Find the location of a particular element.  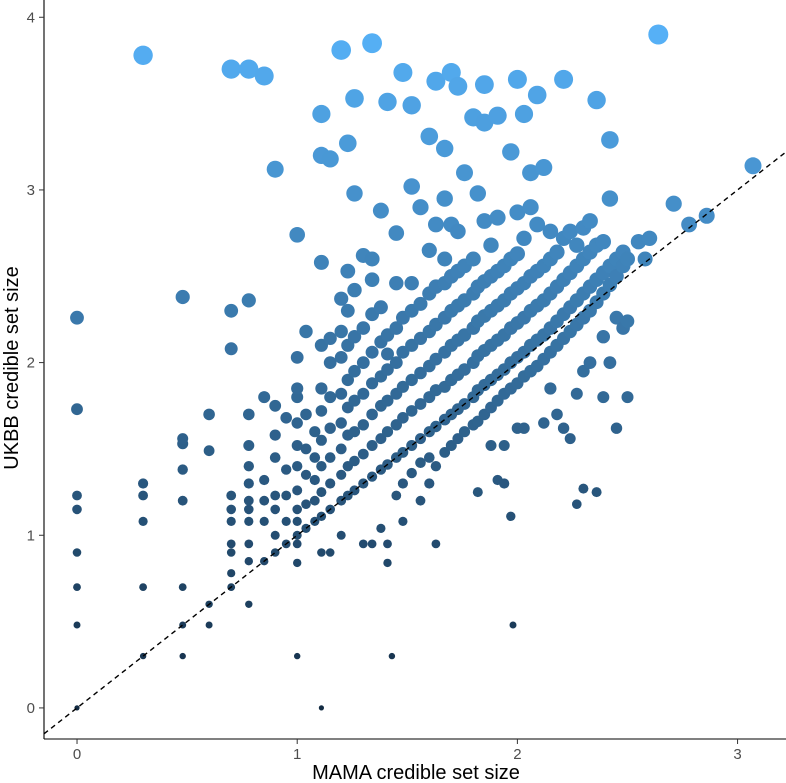

y-axis-ticks: 0 1 2 3 4 is located at coordinates (35, 363).